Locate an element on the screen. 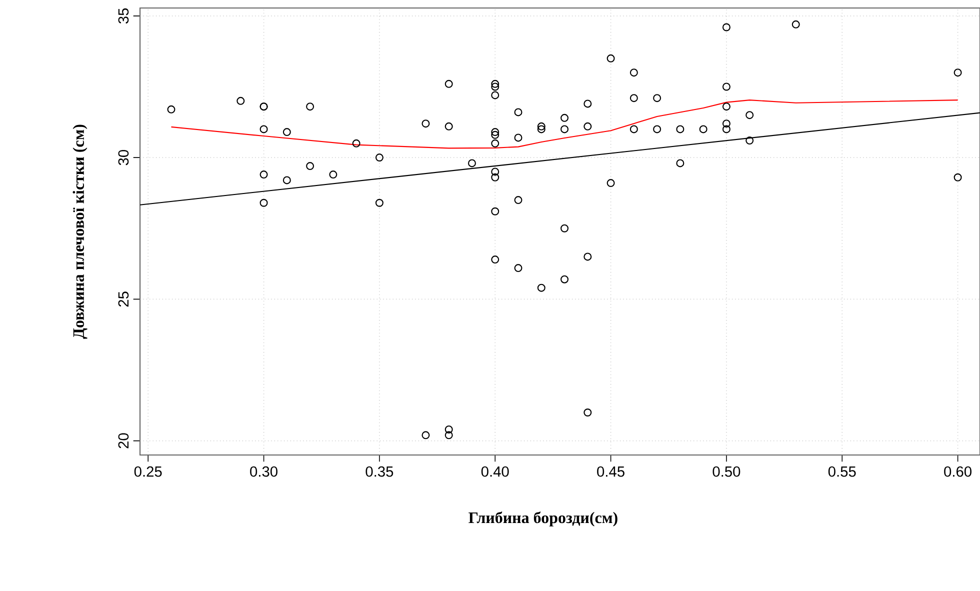  x-axis-title: Глибина борозди(см) is located at coordinates (543, 519).